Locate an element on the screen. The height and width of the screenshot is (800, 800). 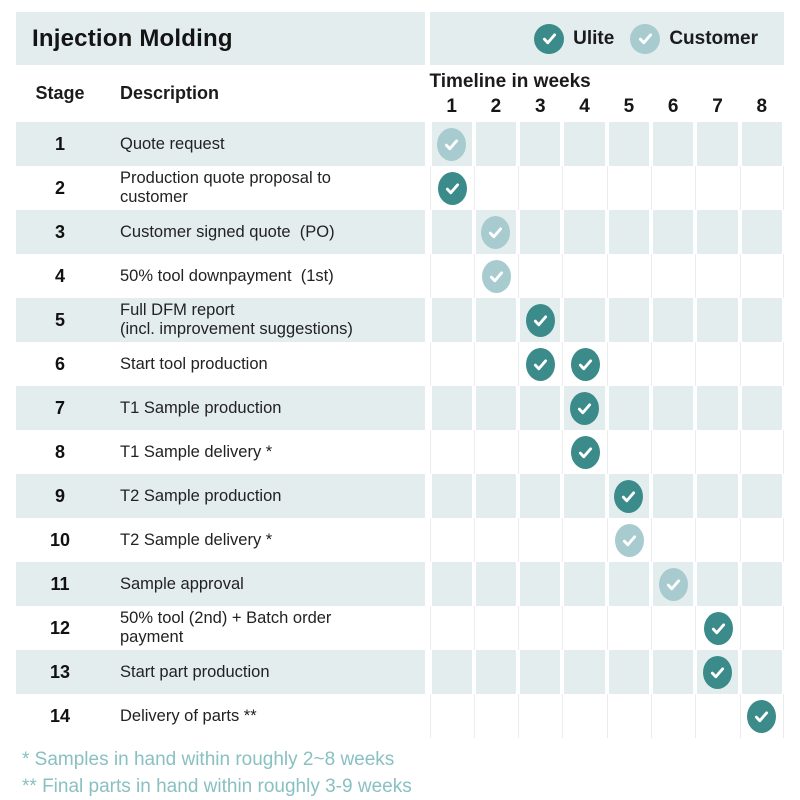
stage-description: Quote request is located at coordinates (172, 143).